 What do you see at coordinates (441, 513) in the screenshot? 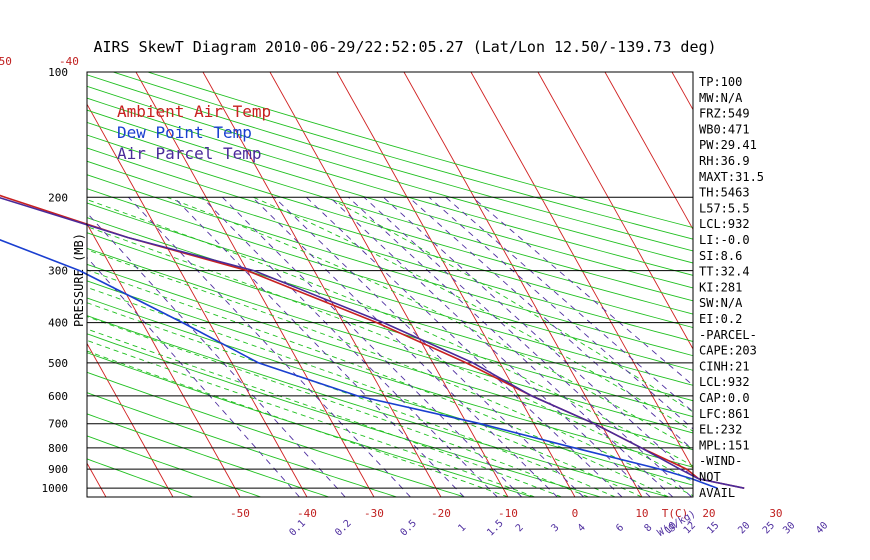
I see `bottom-temp-tick-label: -20` at bounding box center [441, 513].